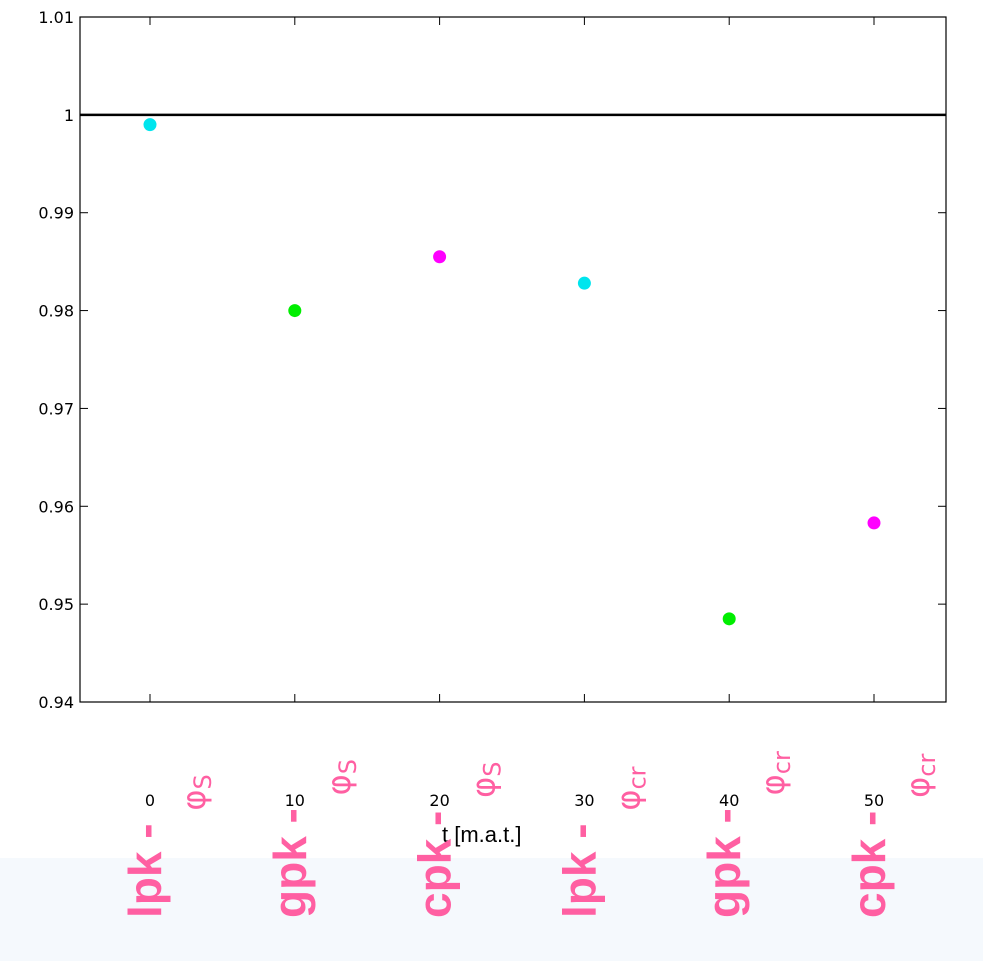 The height and width of the screenshot is (961, 983). I want to click on category-label: lpk - φS, so click(168, 846).